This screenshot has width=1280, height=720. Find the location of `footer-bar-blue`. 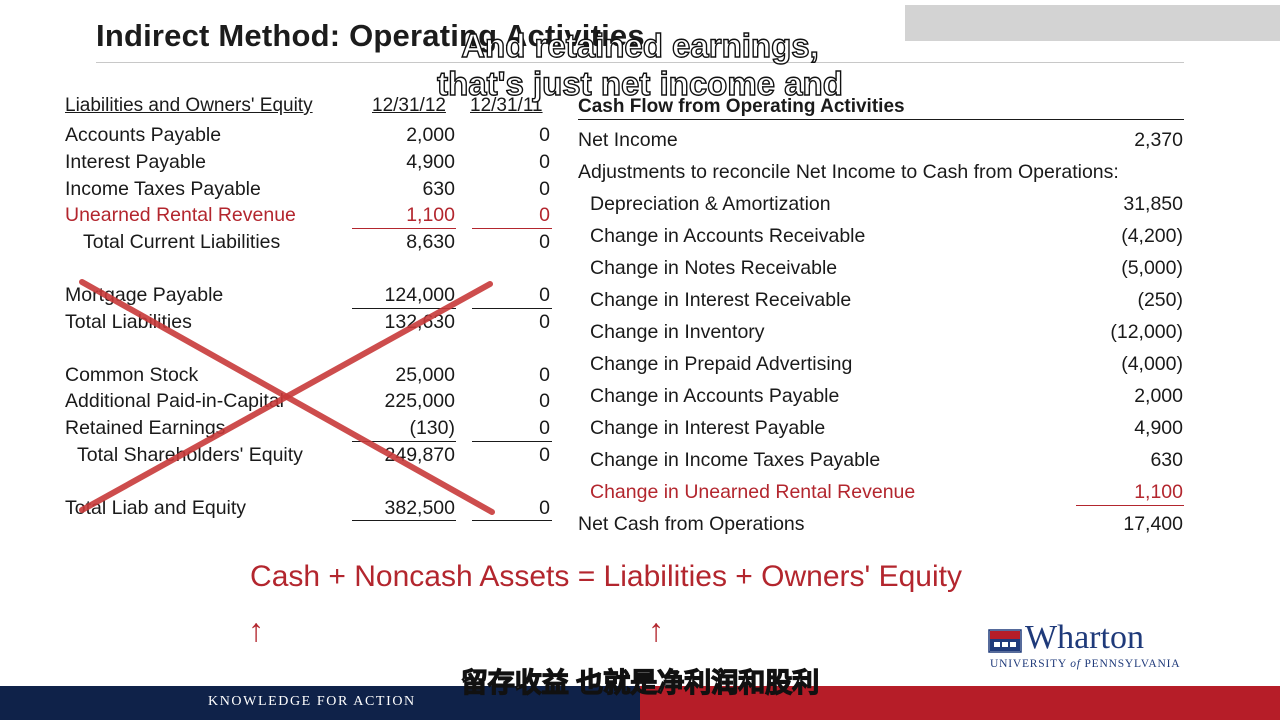

footer-bar-blue is located at coordinates (320, 703).